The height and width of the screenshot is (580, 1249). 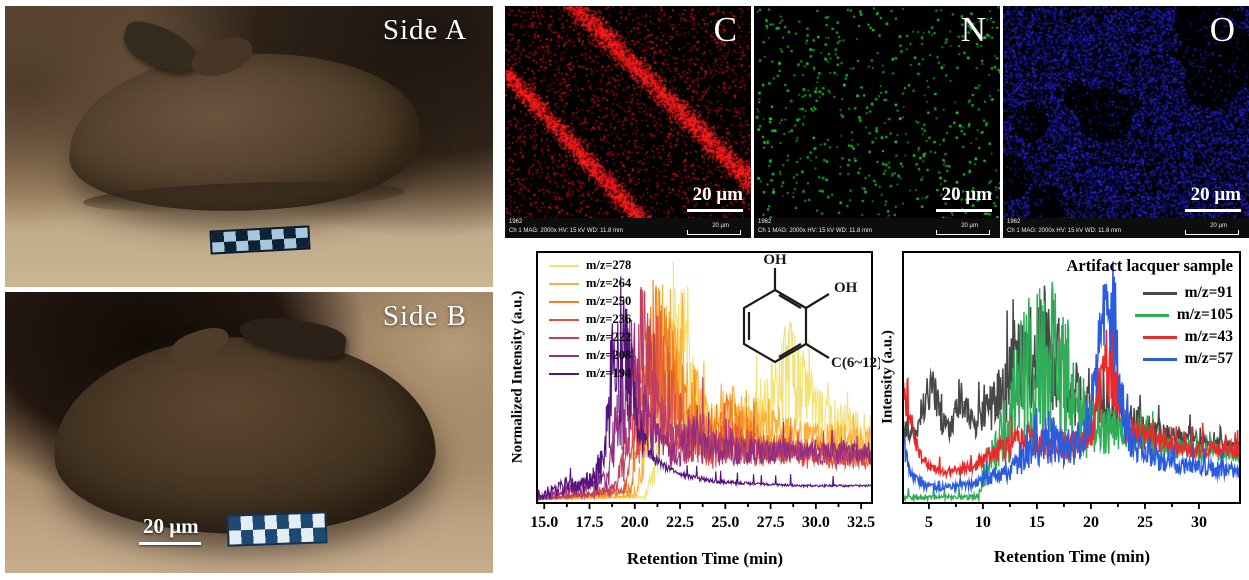 I want to click on legend-entry: m/z=222, so click(x=590, y=337).